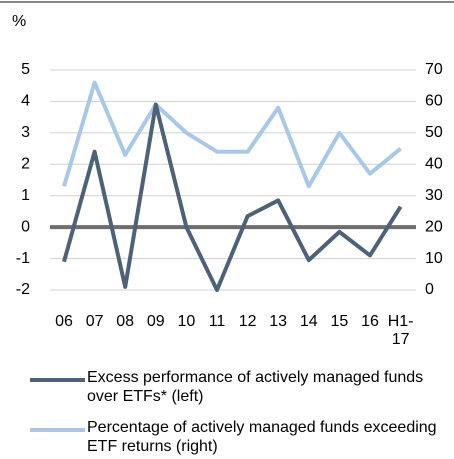 Image resolution: width=454 pixels, height=459 pixels. Describe the element at coordinates (434, 195) in the screenshot. I see `y2-tick-label: 30` at that location.